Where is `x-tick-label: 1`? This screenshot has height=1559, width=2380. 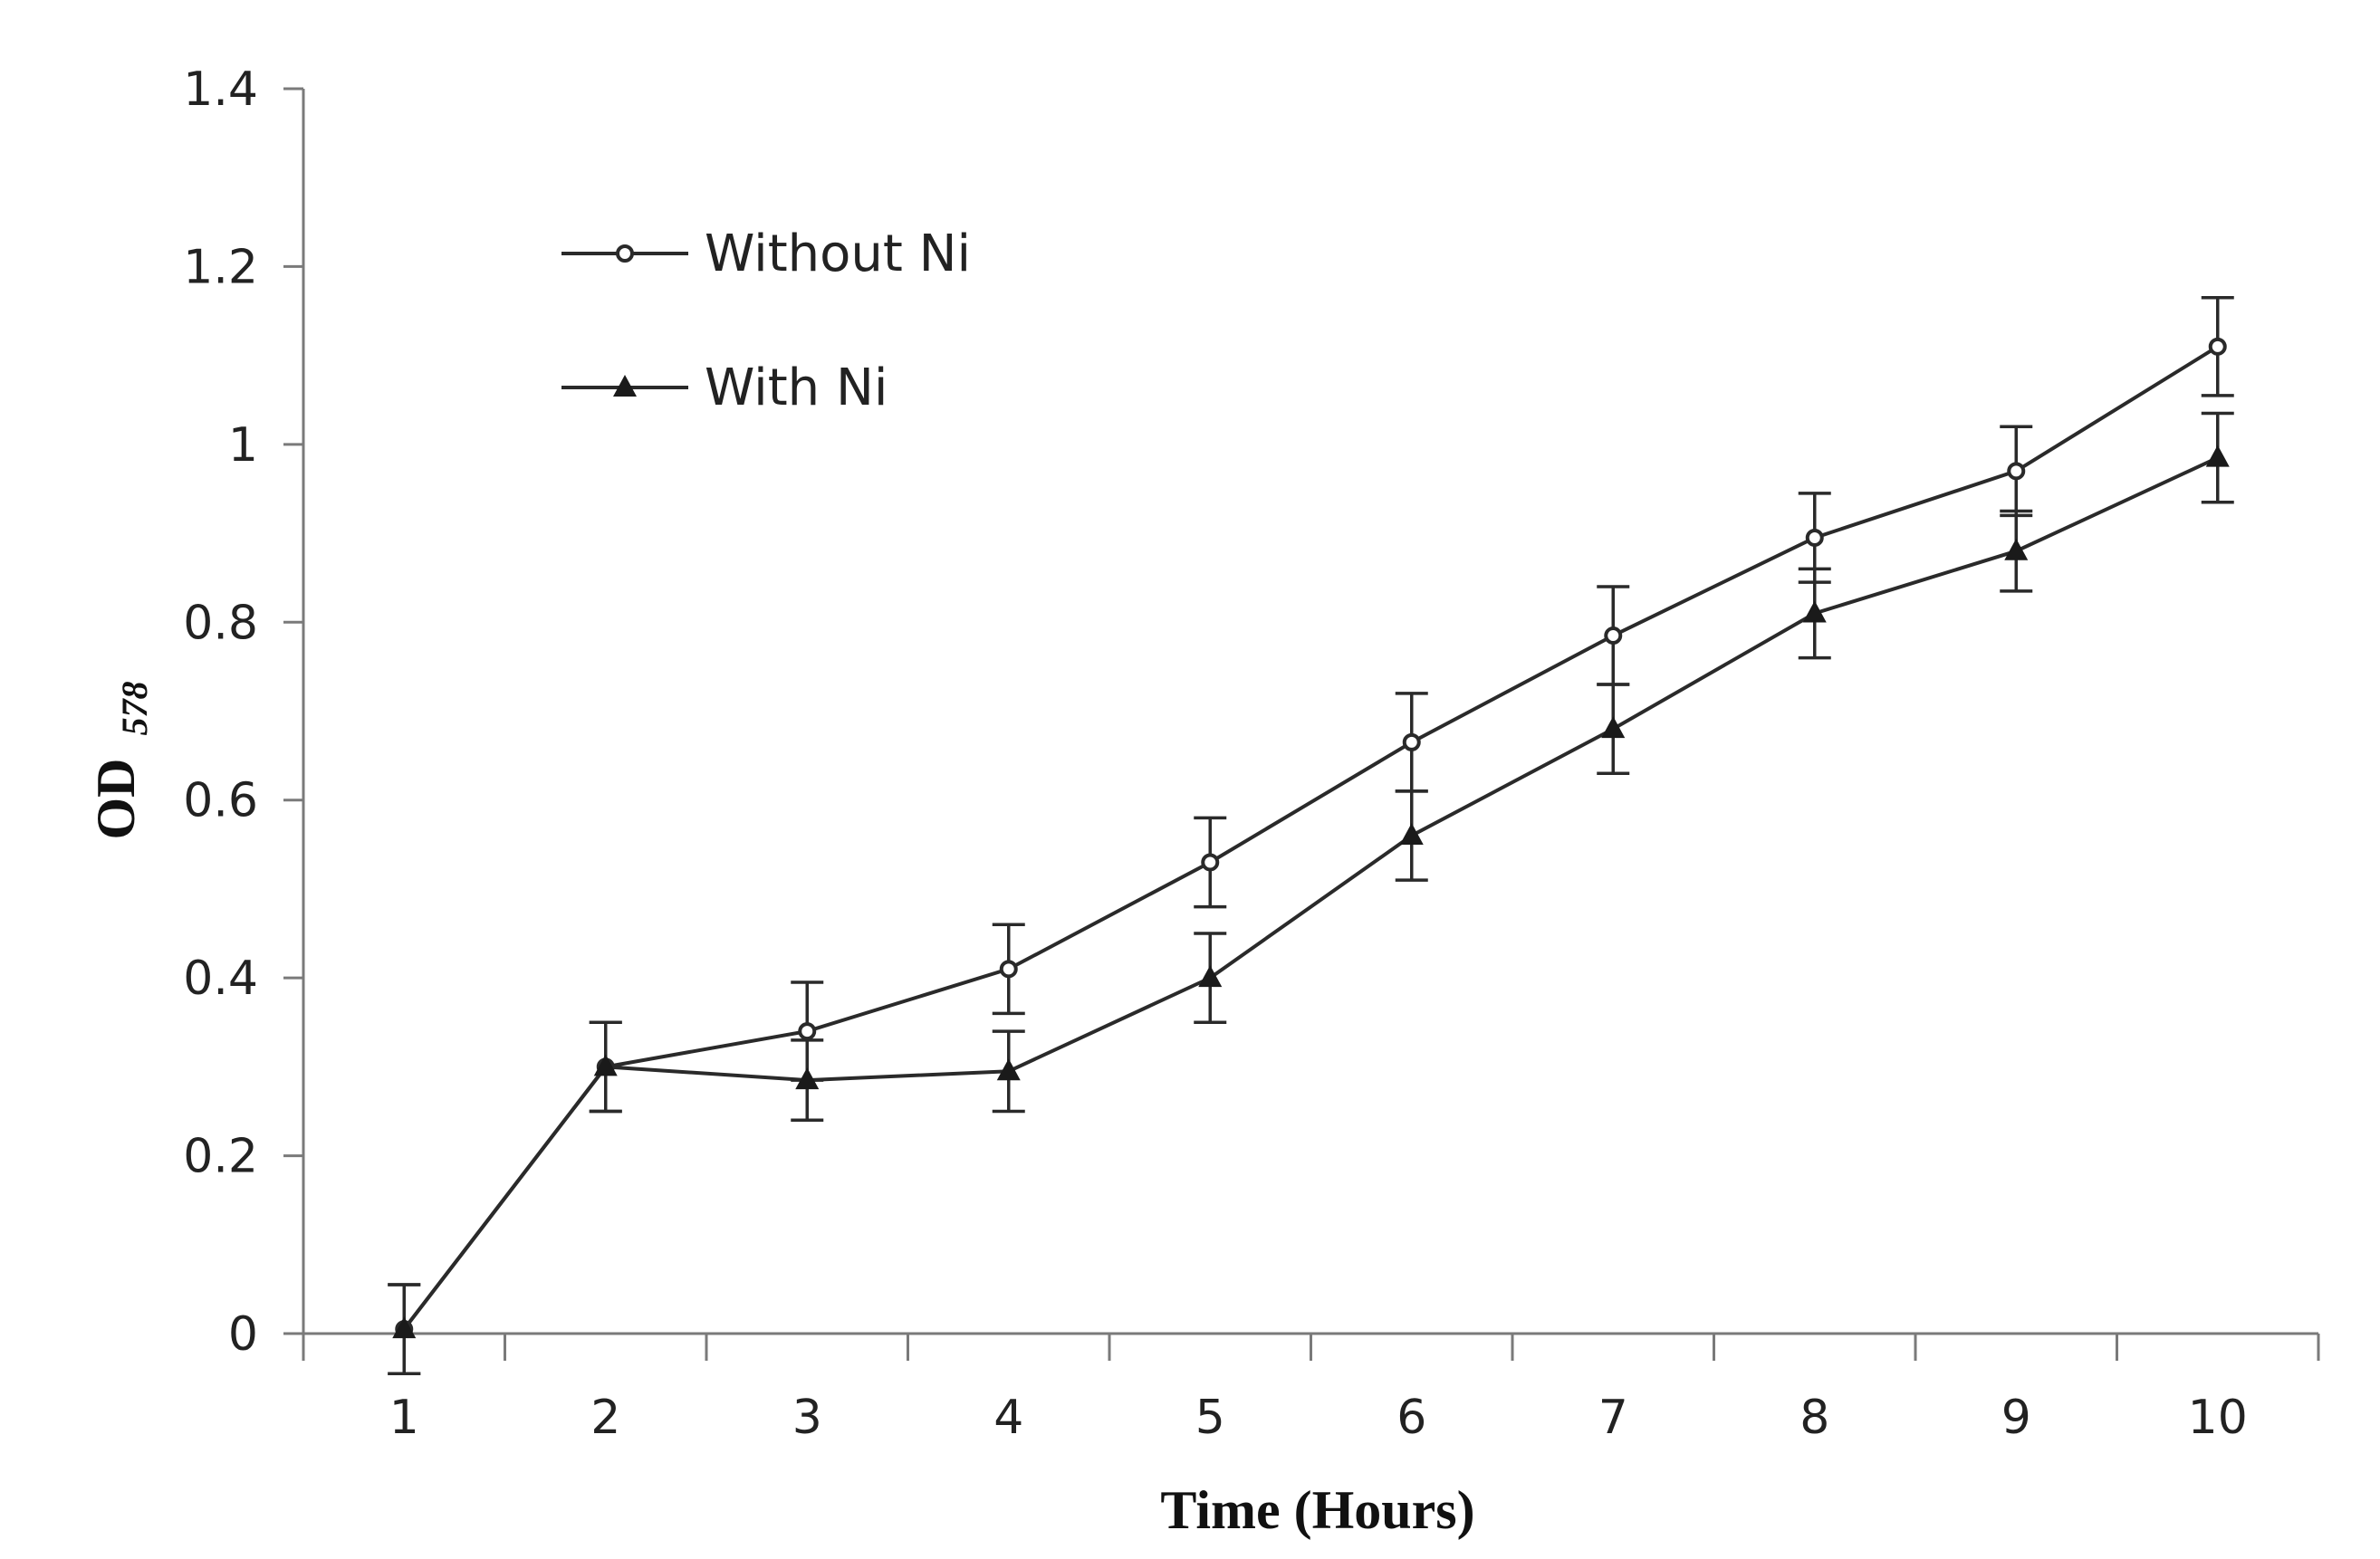
x-tick-label: 1 is located at coordinates (404, 1418).